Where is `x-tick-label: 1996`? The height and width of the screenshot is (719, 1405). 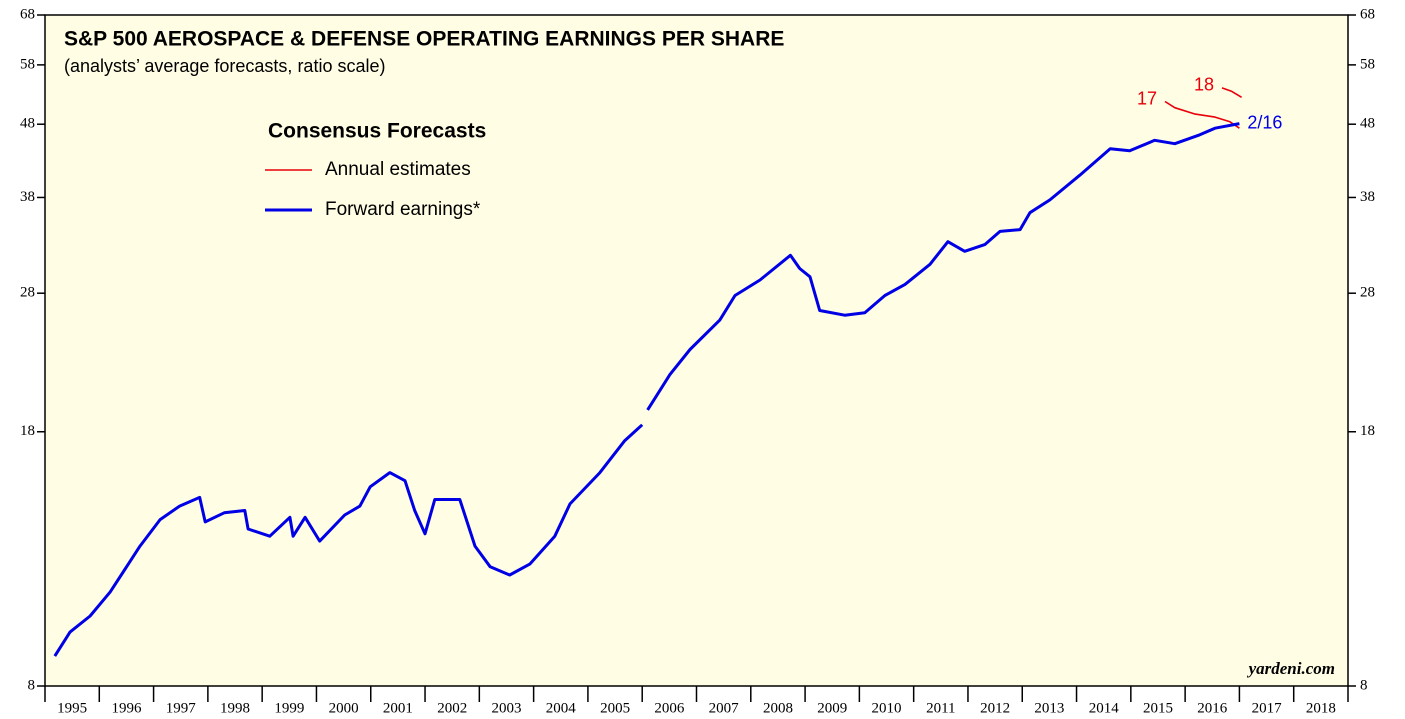 x-tick-label: 1996 is located at coordinates (126, 708).